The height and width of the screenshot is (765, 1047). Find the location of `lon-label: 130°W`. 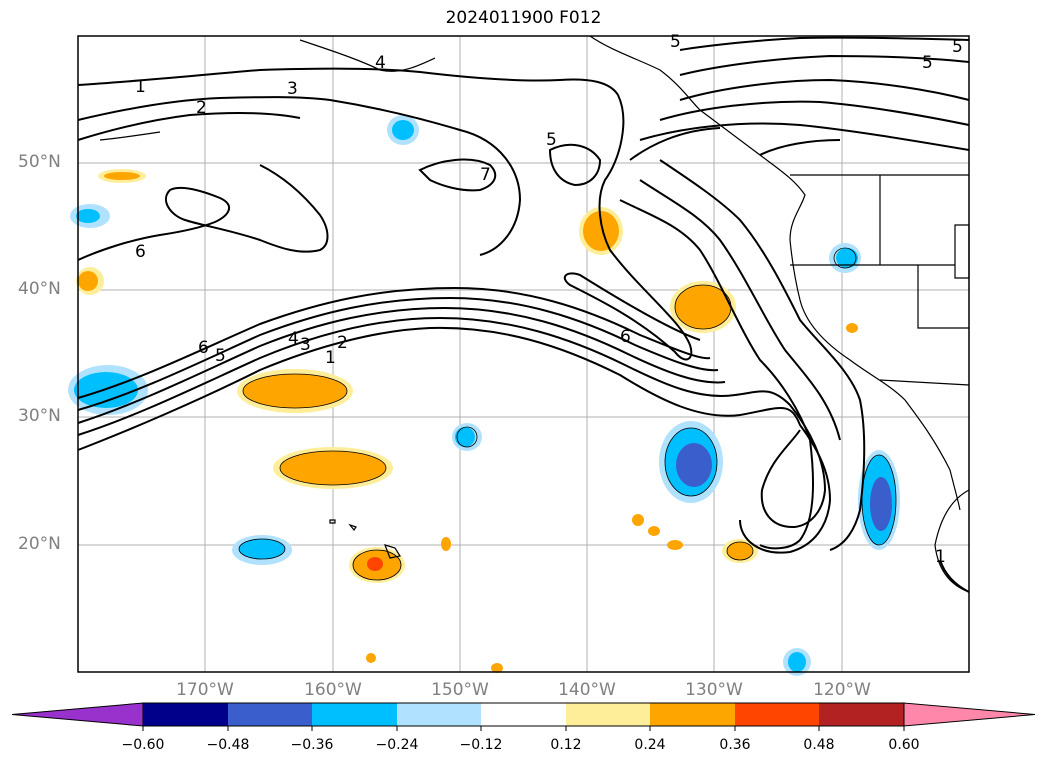

lon-label: 130°W is located at coordinates (714, 690).